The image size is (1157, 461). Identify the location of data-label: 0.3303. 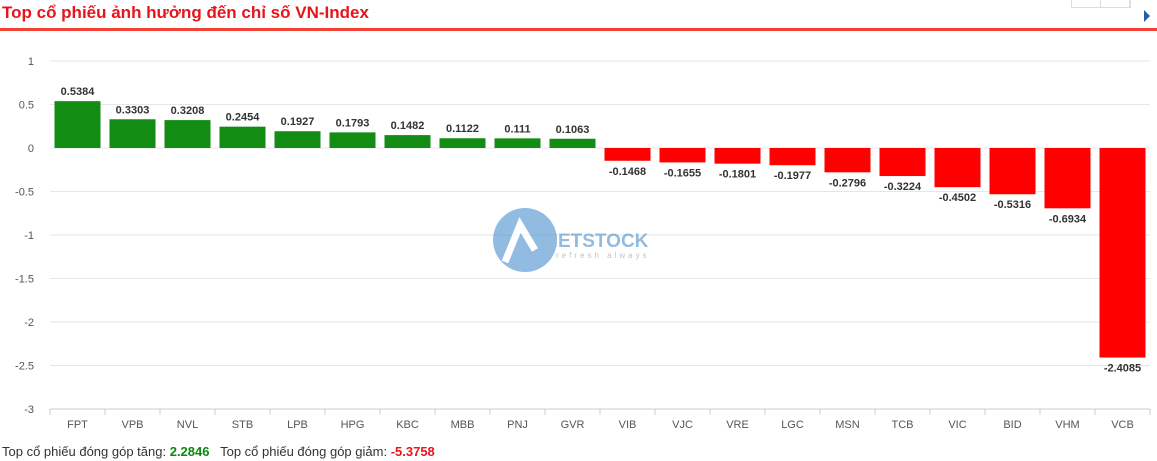
(133, 110).